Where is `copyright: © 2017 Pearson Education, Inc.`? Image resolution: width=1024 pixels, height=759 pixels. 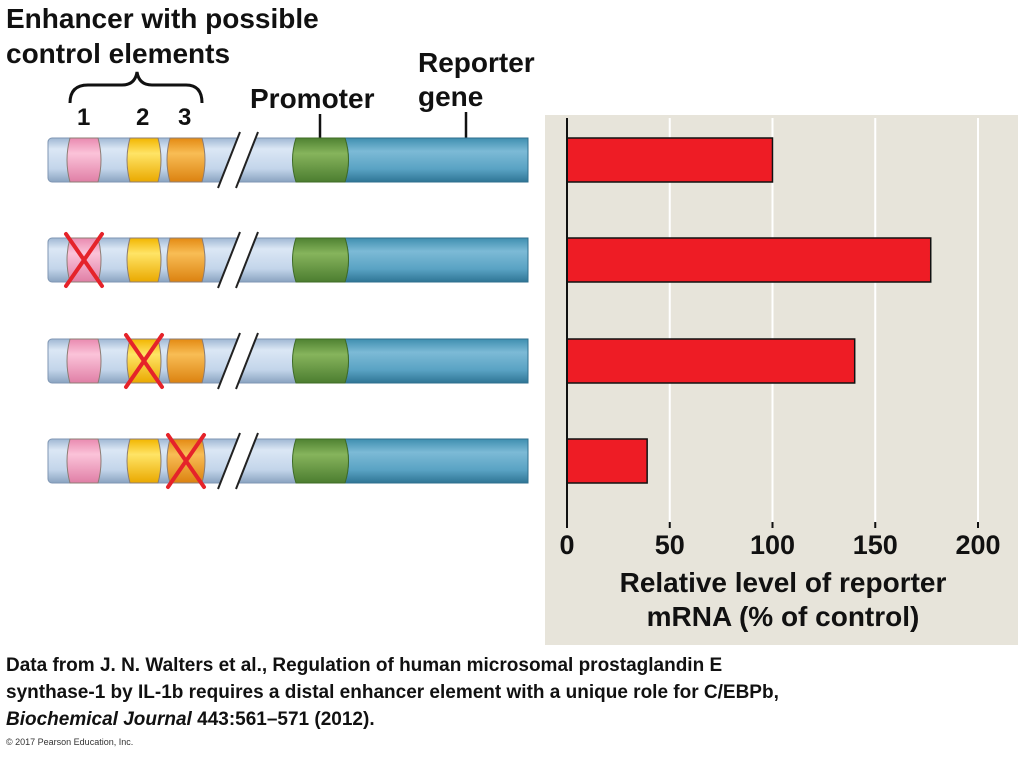 copyright: © 2017 Pearson Education, Inc. is located at coordinates (70, 742).